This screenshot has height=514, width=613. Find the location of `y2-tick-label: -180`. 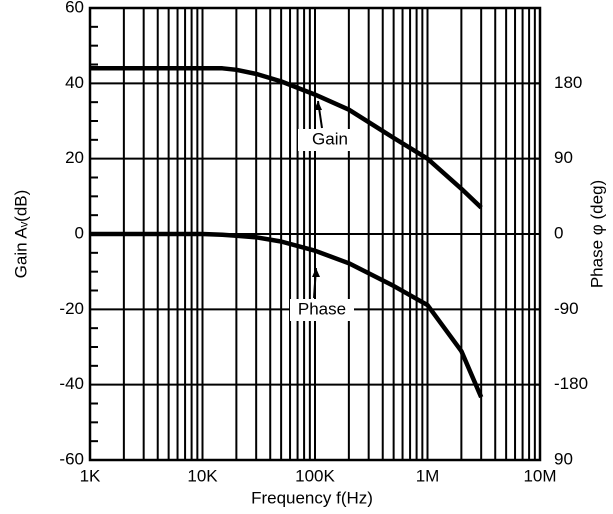

y2-tick-label: -180 is located at coordinates (571, 383).